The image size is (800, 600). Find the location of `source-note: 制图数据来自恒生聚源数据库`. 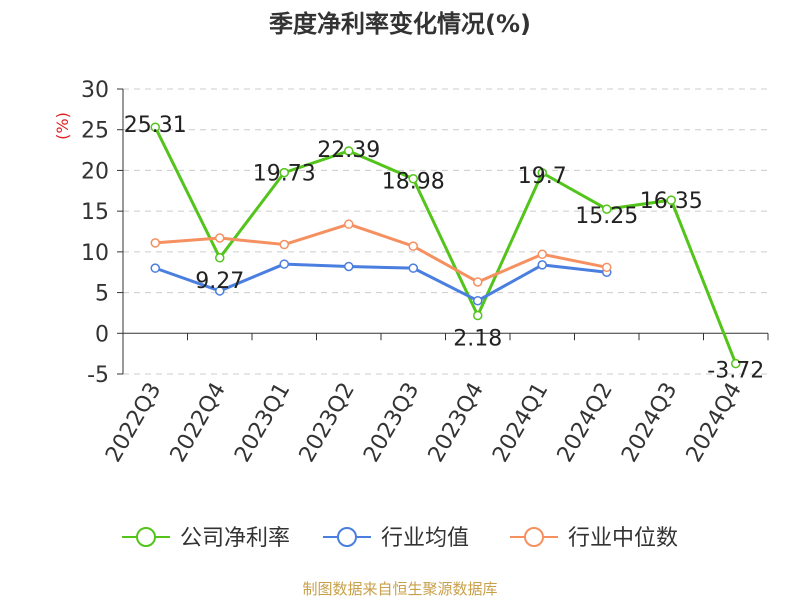

source-note: 制图数据来自恒生聚源数据库 is located at coordinates (400, 589).